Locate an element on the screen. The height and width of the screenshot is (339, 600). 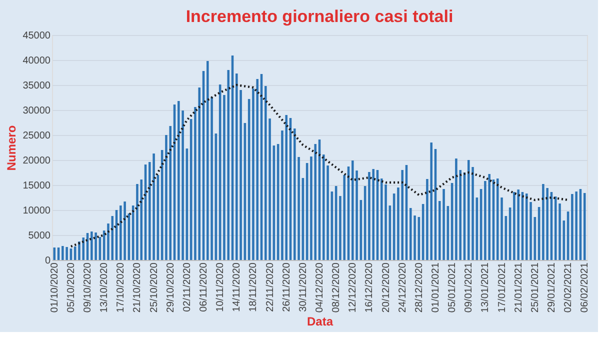
y-tick-label: 35000 is located at coordinates (36, 86).